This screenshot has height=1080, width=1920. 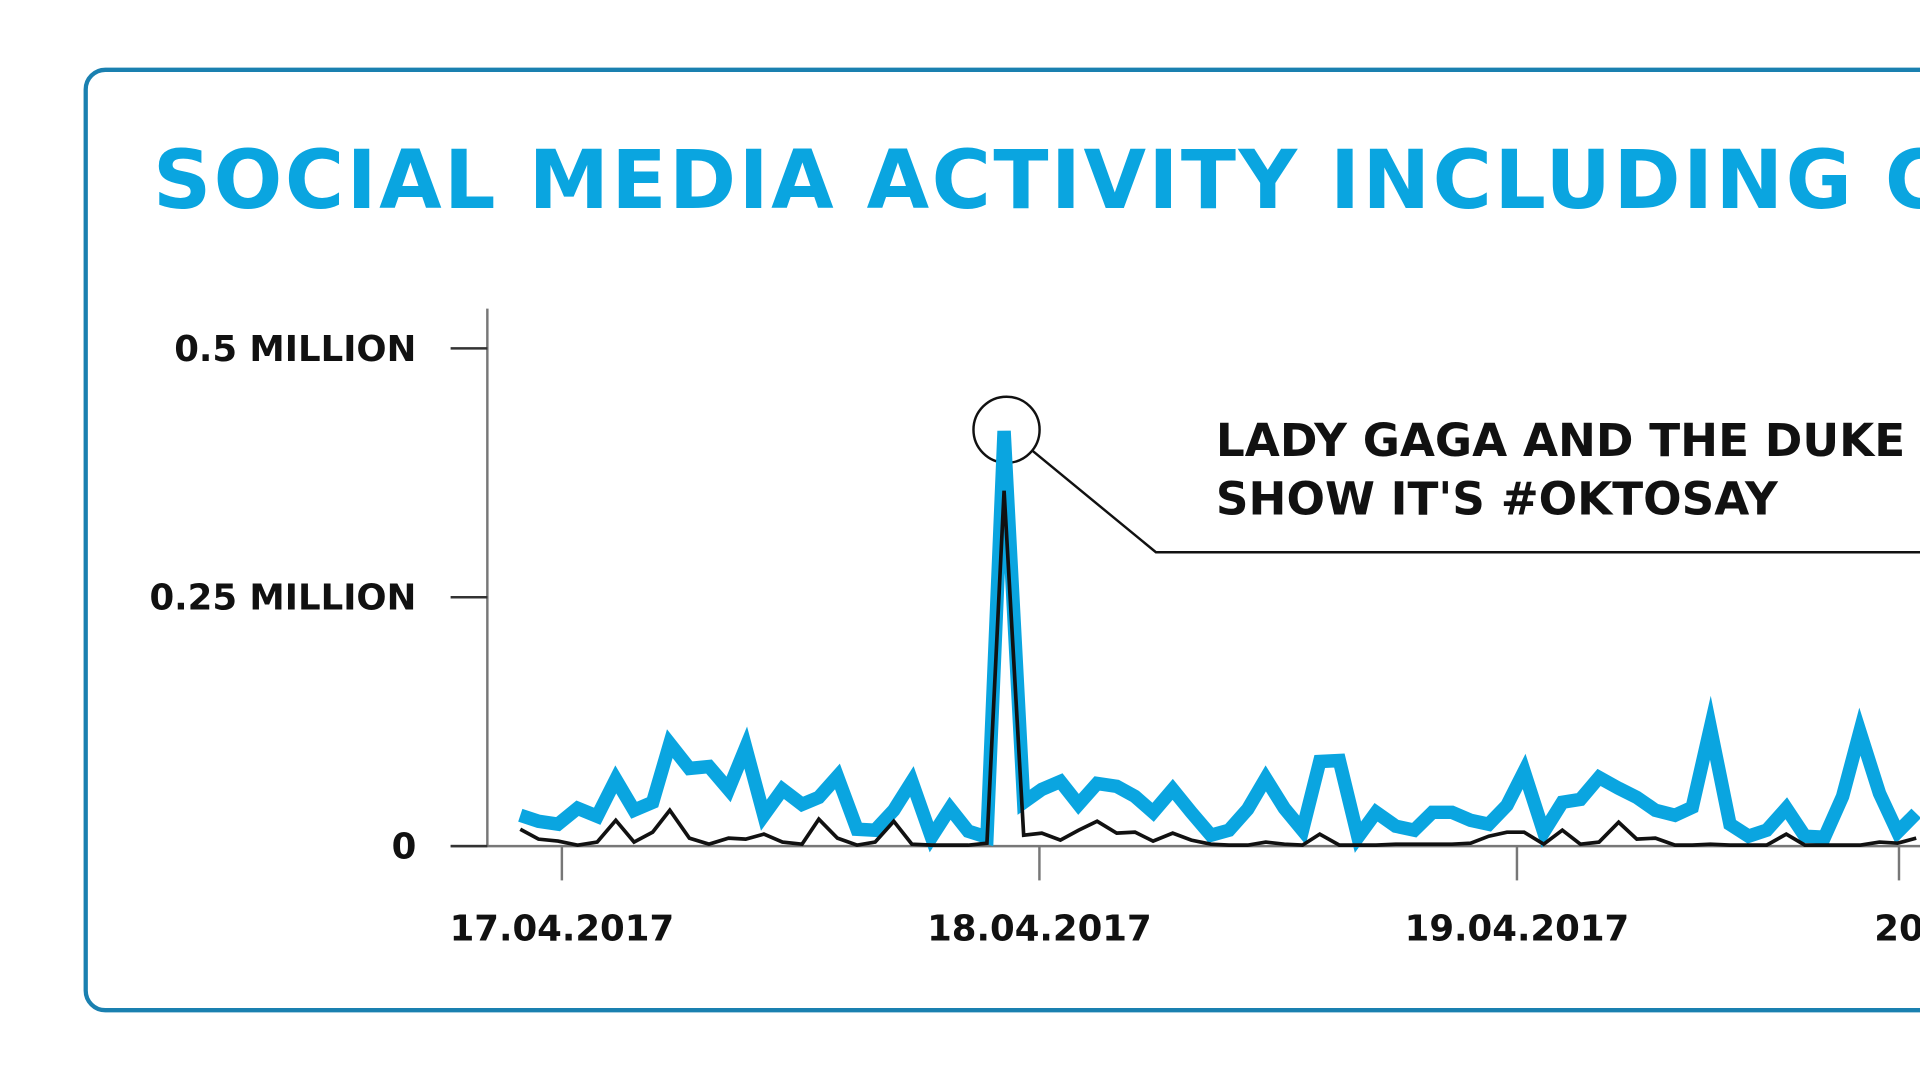 I want to click on annotation-text: LADY GAGA AND THE DUKE, so click(x=1560, y=440).